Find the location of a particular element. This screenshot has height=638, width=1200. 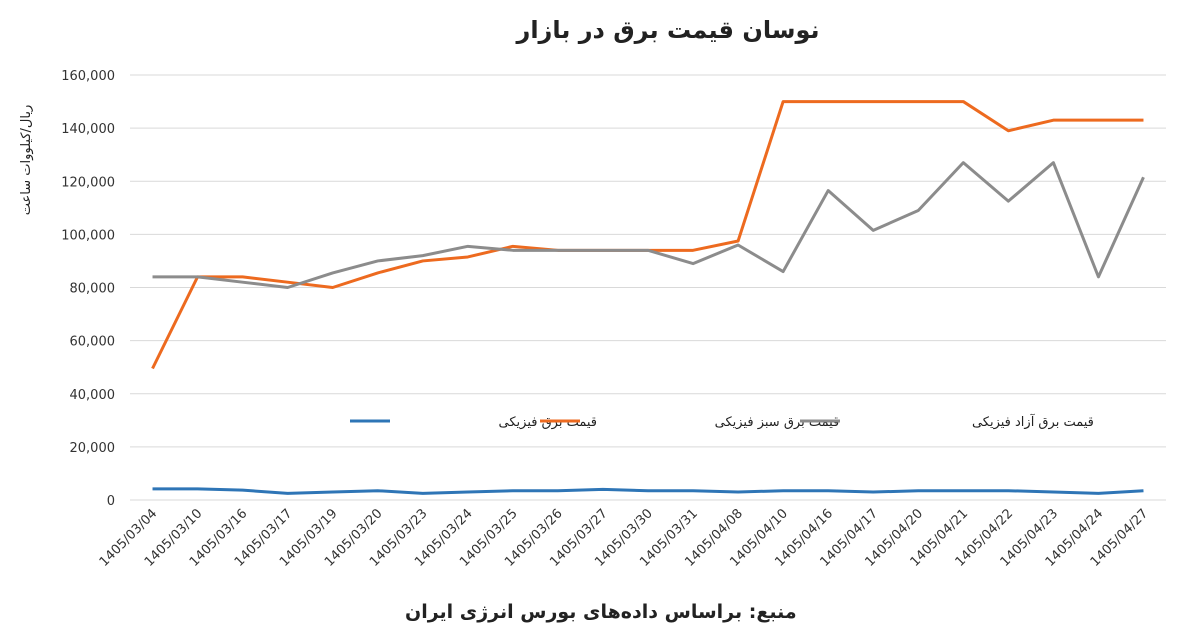

y-axis-label: ریال/کیلووات ساعت is located at coordinates (26, 160).